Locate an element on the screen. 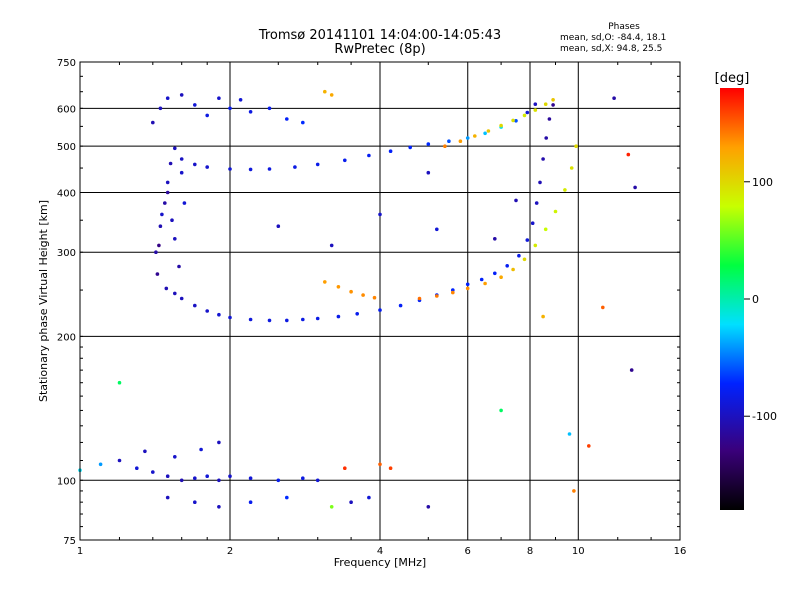  y-axis-label: Stationary phase Virtual Height [km] is located at coordinates (43, 301).